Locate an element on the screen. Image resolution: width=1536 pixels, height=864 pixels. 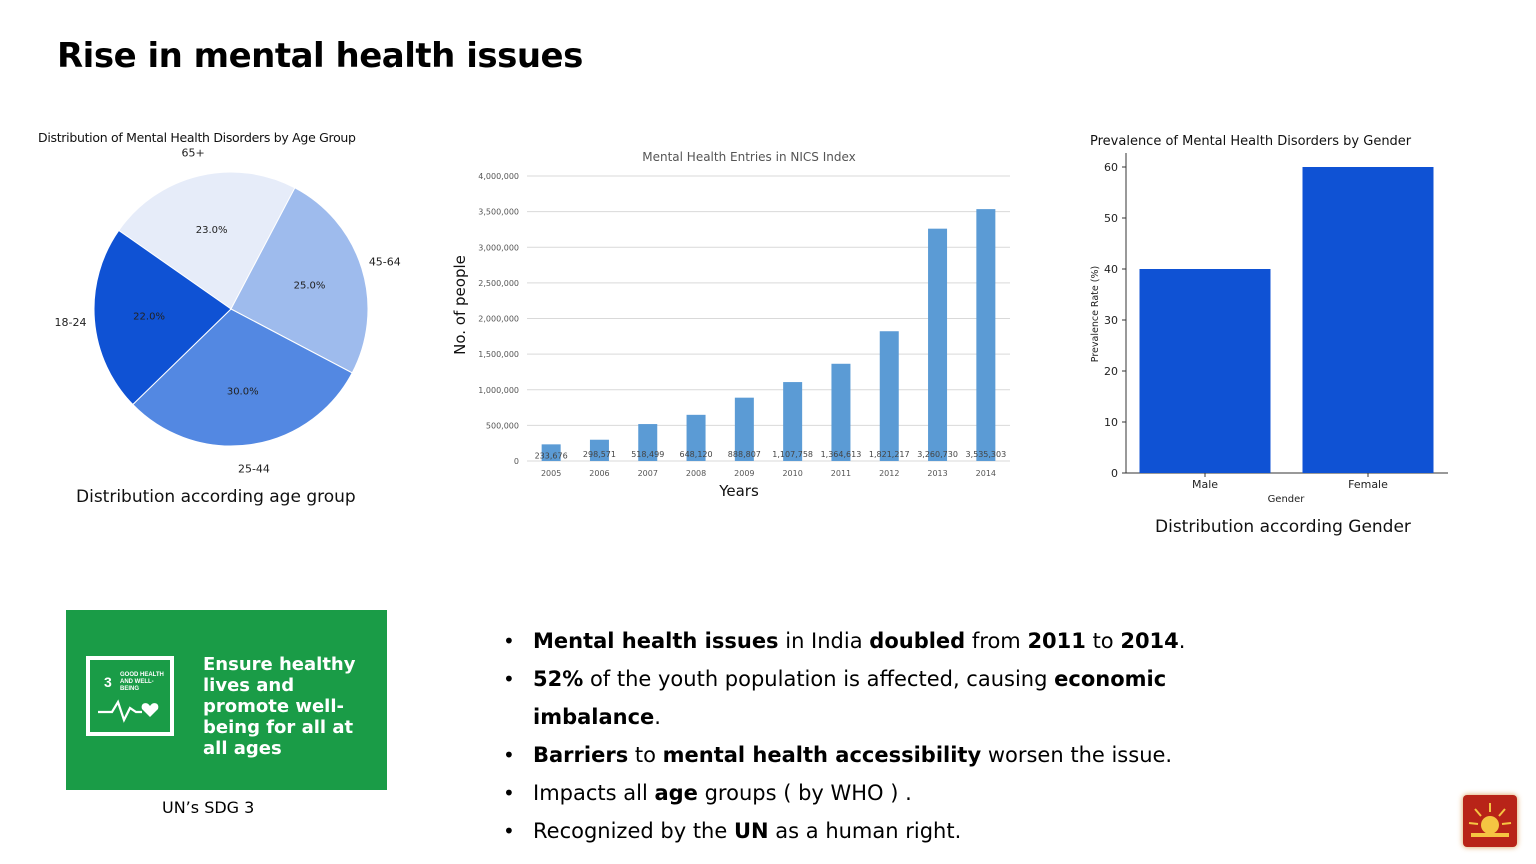
bar-value-label: 298,571 is located at coordinates (599, 454).